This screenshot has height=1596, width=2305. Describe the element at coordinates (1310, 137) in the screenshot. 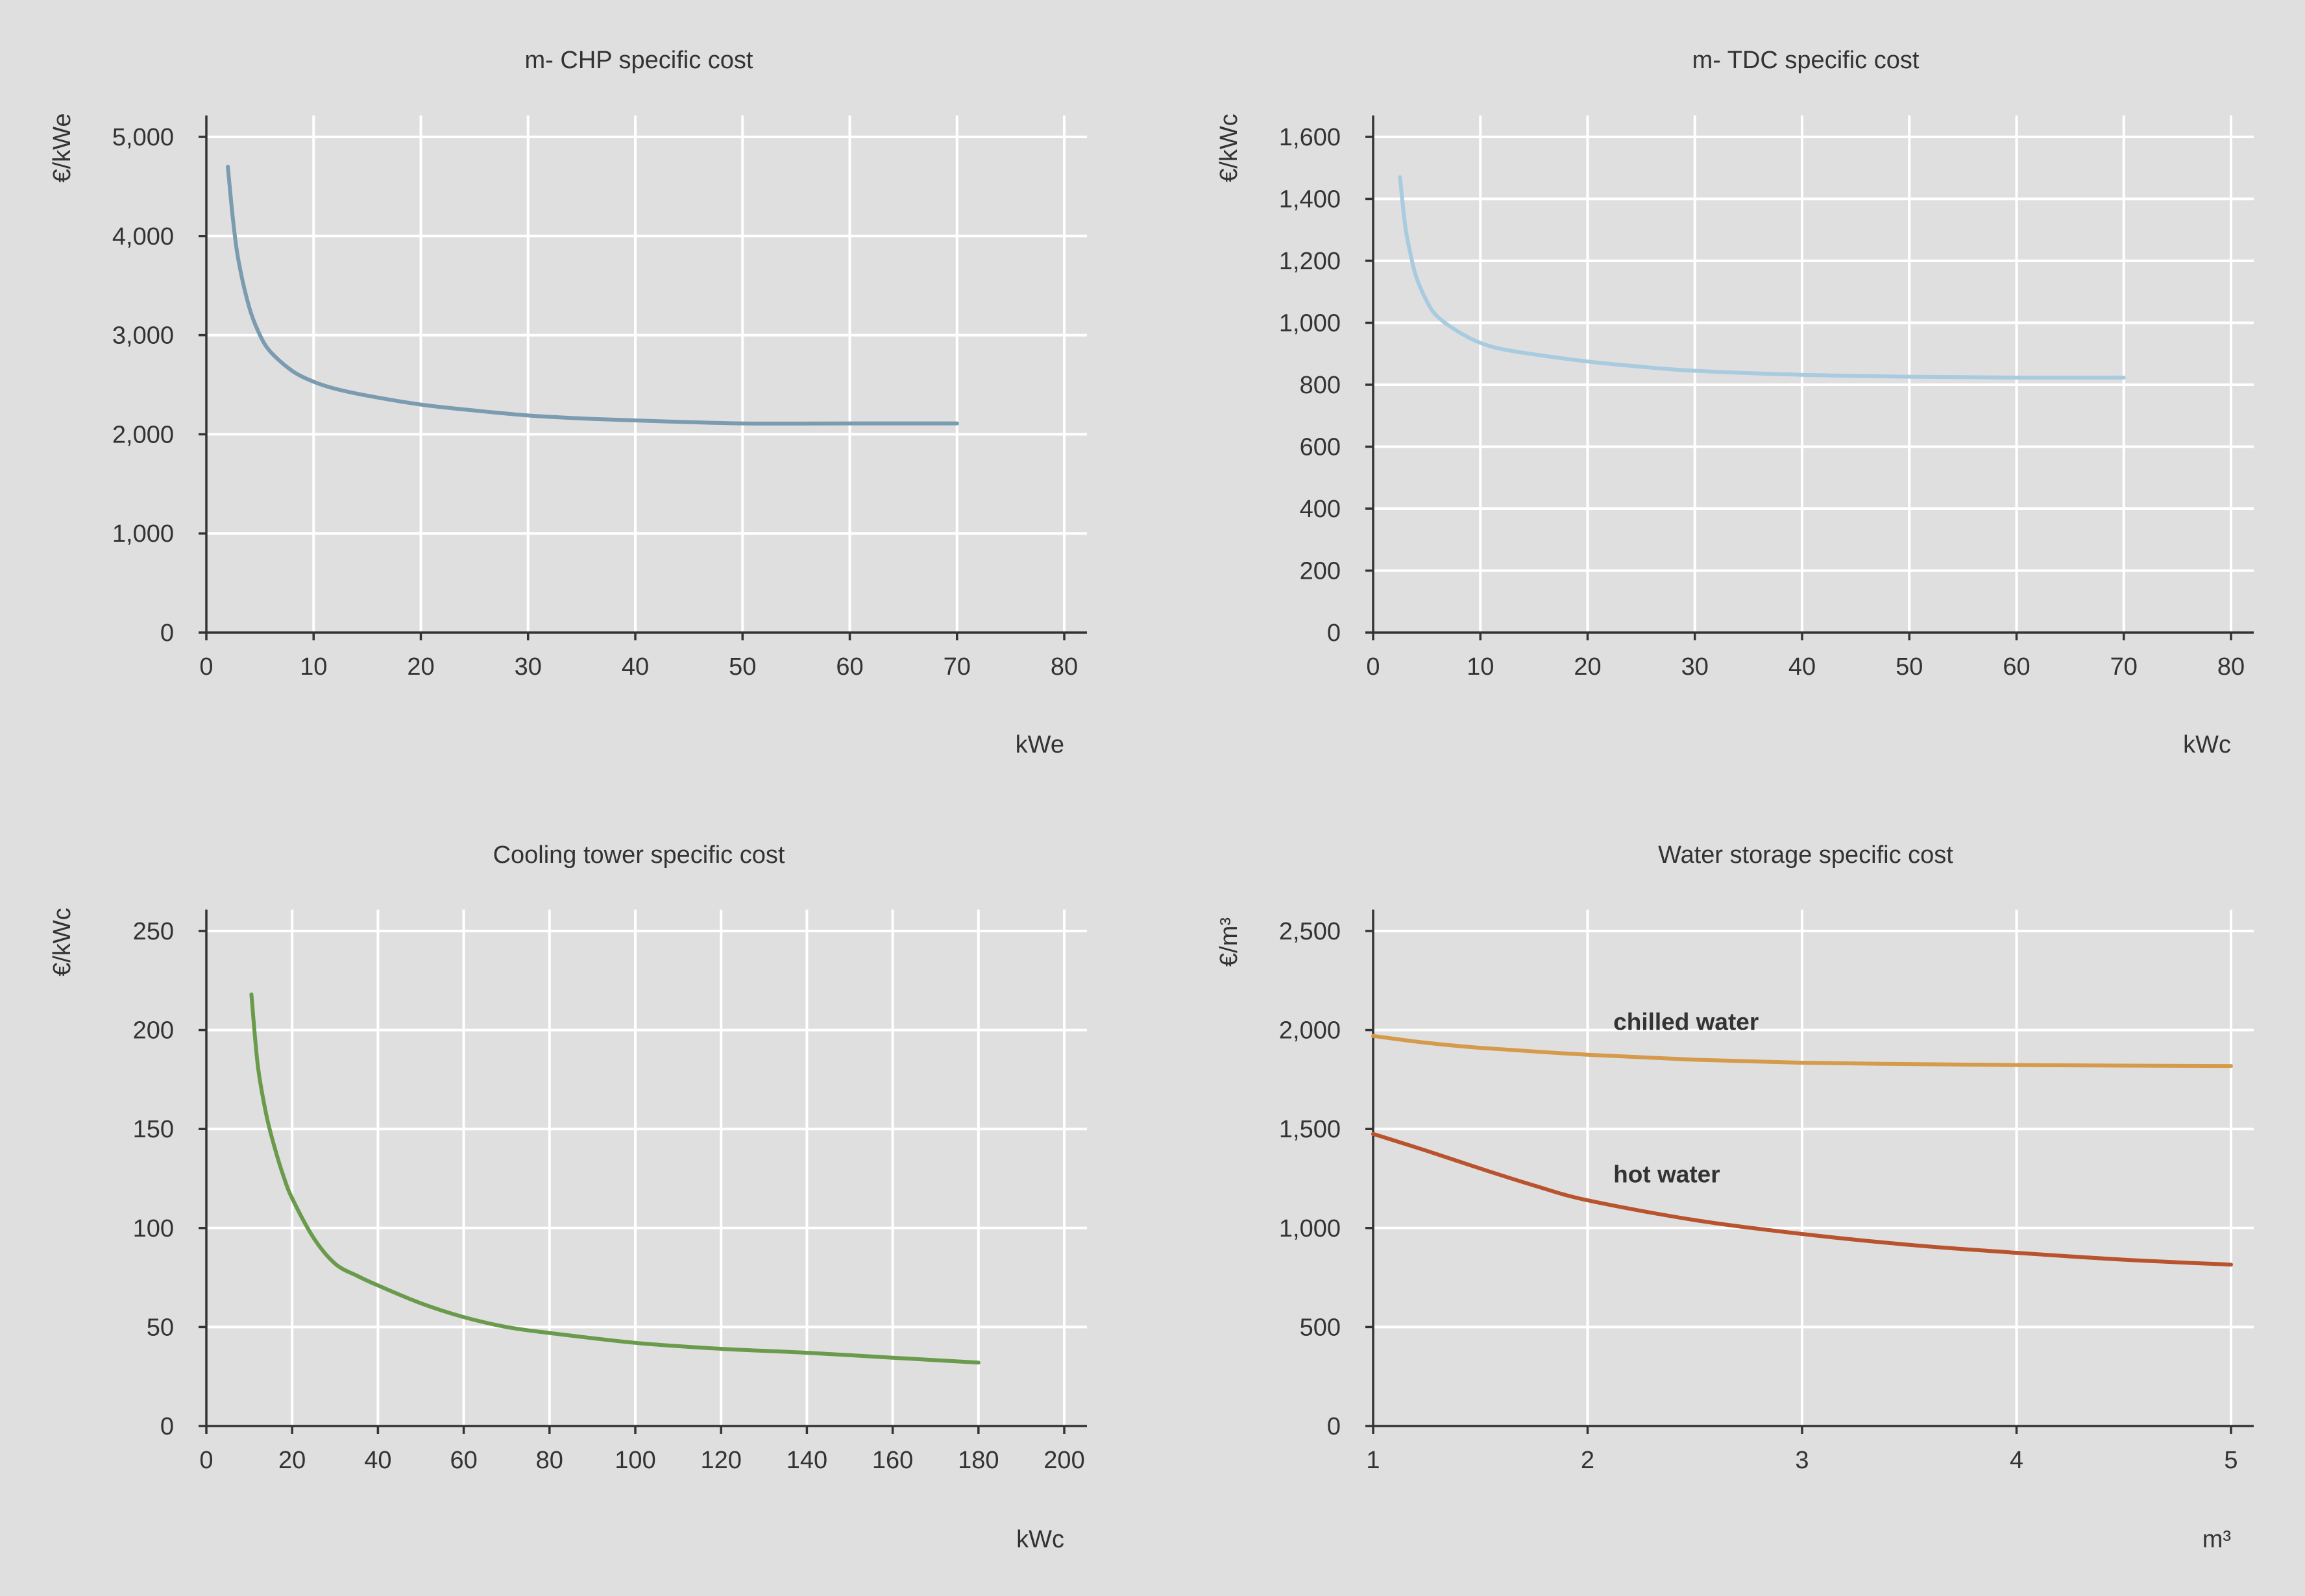

I see `y-tick-label: 1,600` at that location.